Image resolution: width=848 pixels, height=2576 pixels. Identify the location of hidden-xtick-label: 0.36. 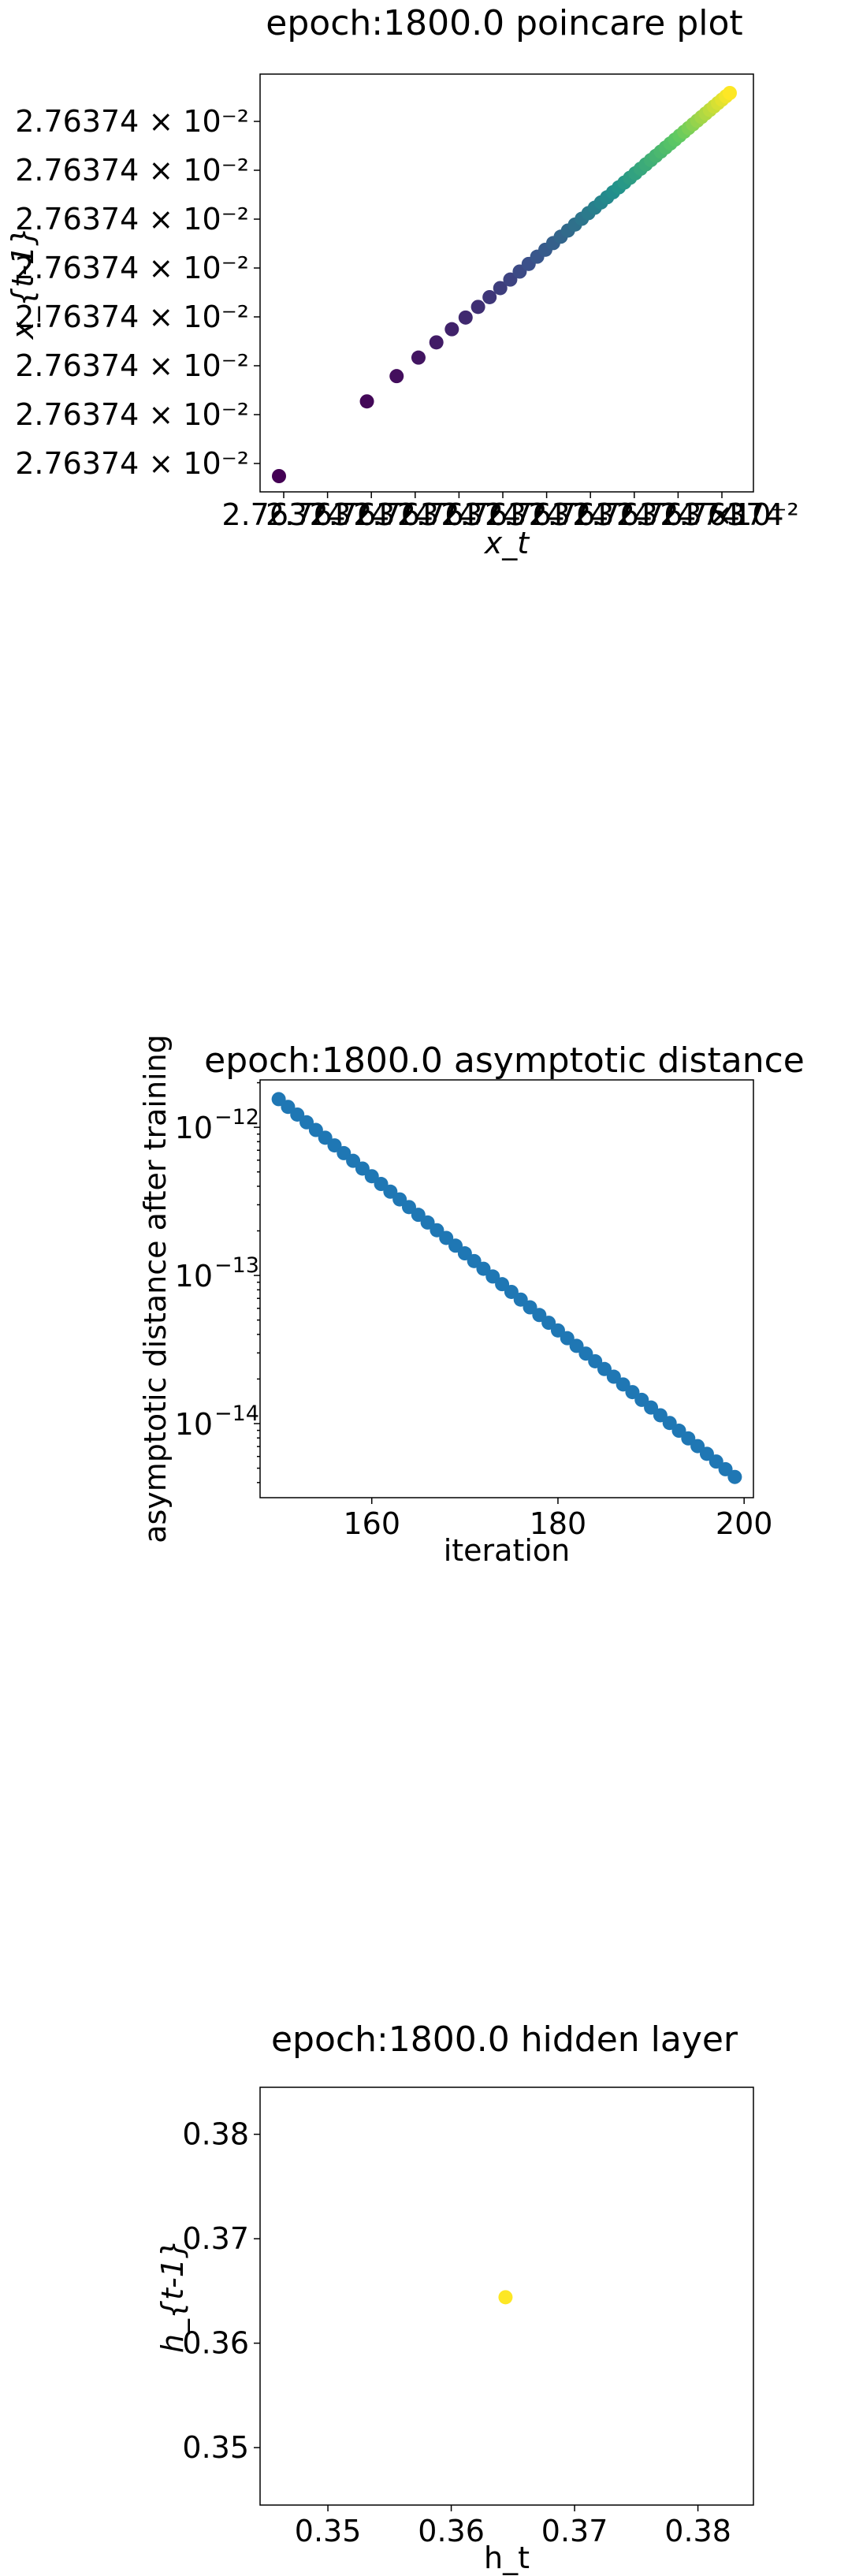
(451, 2531).